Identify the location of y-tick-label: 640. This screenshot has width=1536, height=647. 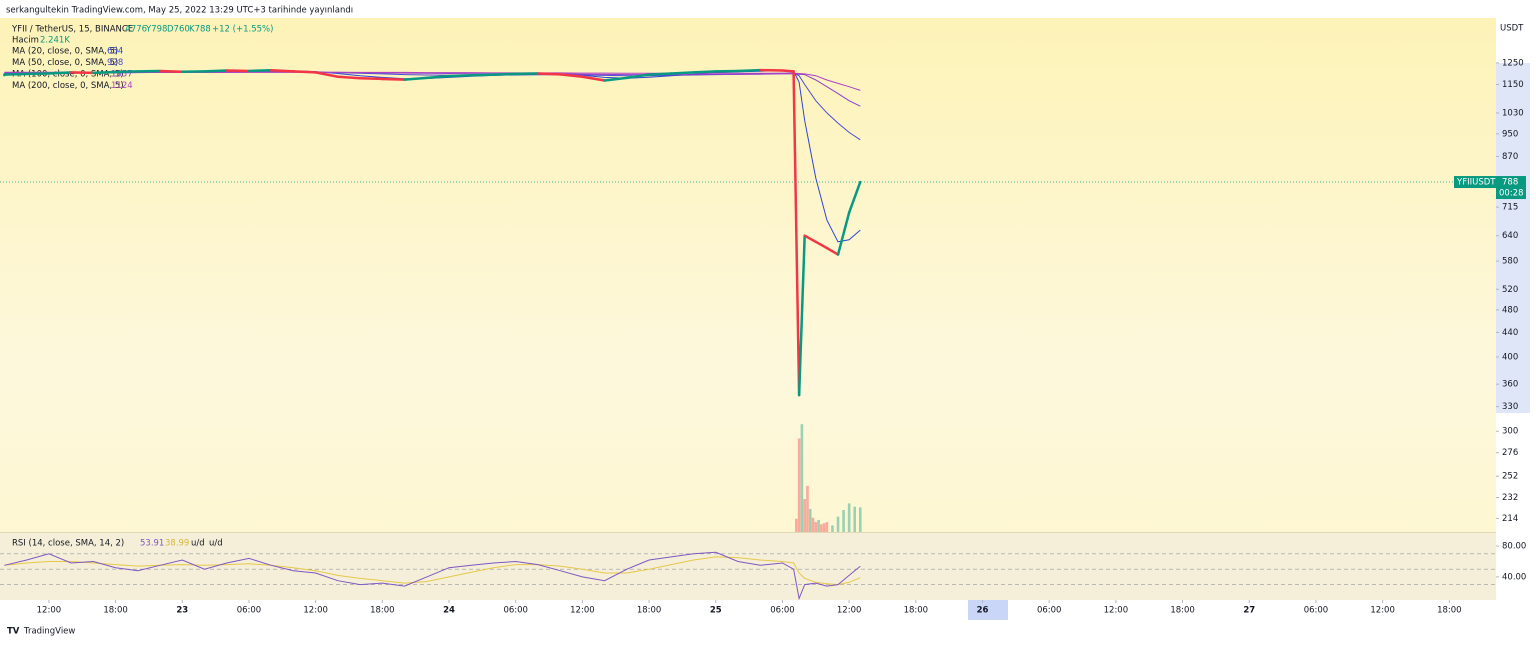
(1510, 236).